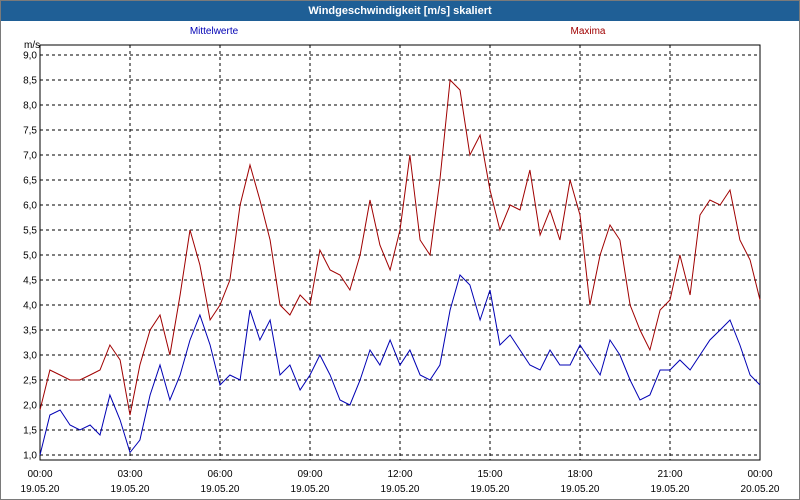 The width and height of the screenshot is (800, 500). I want to click on y-tick-label: 3,5, so click(30, 331).